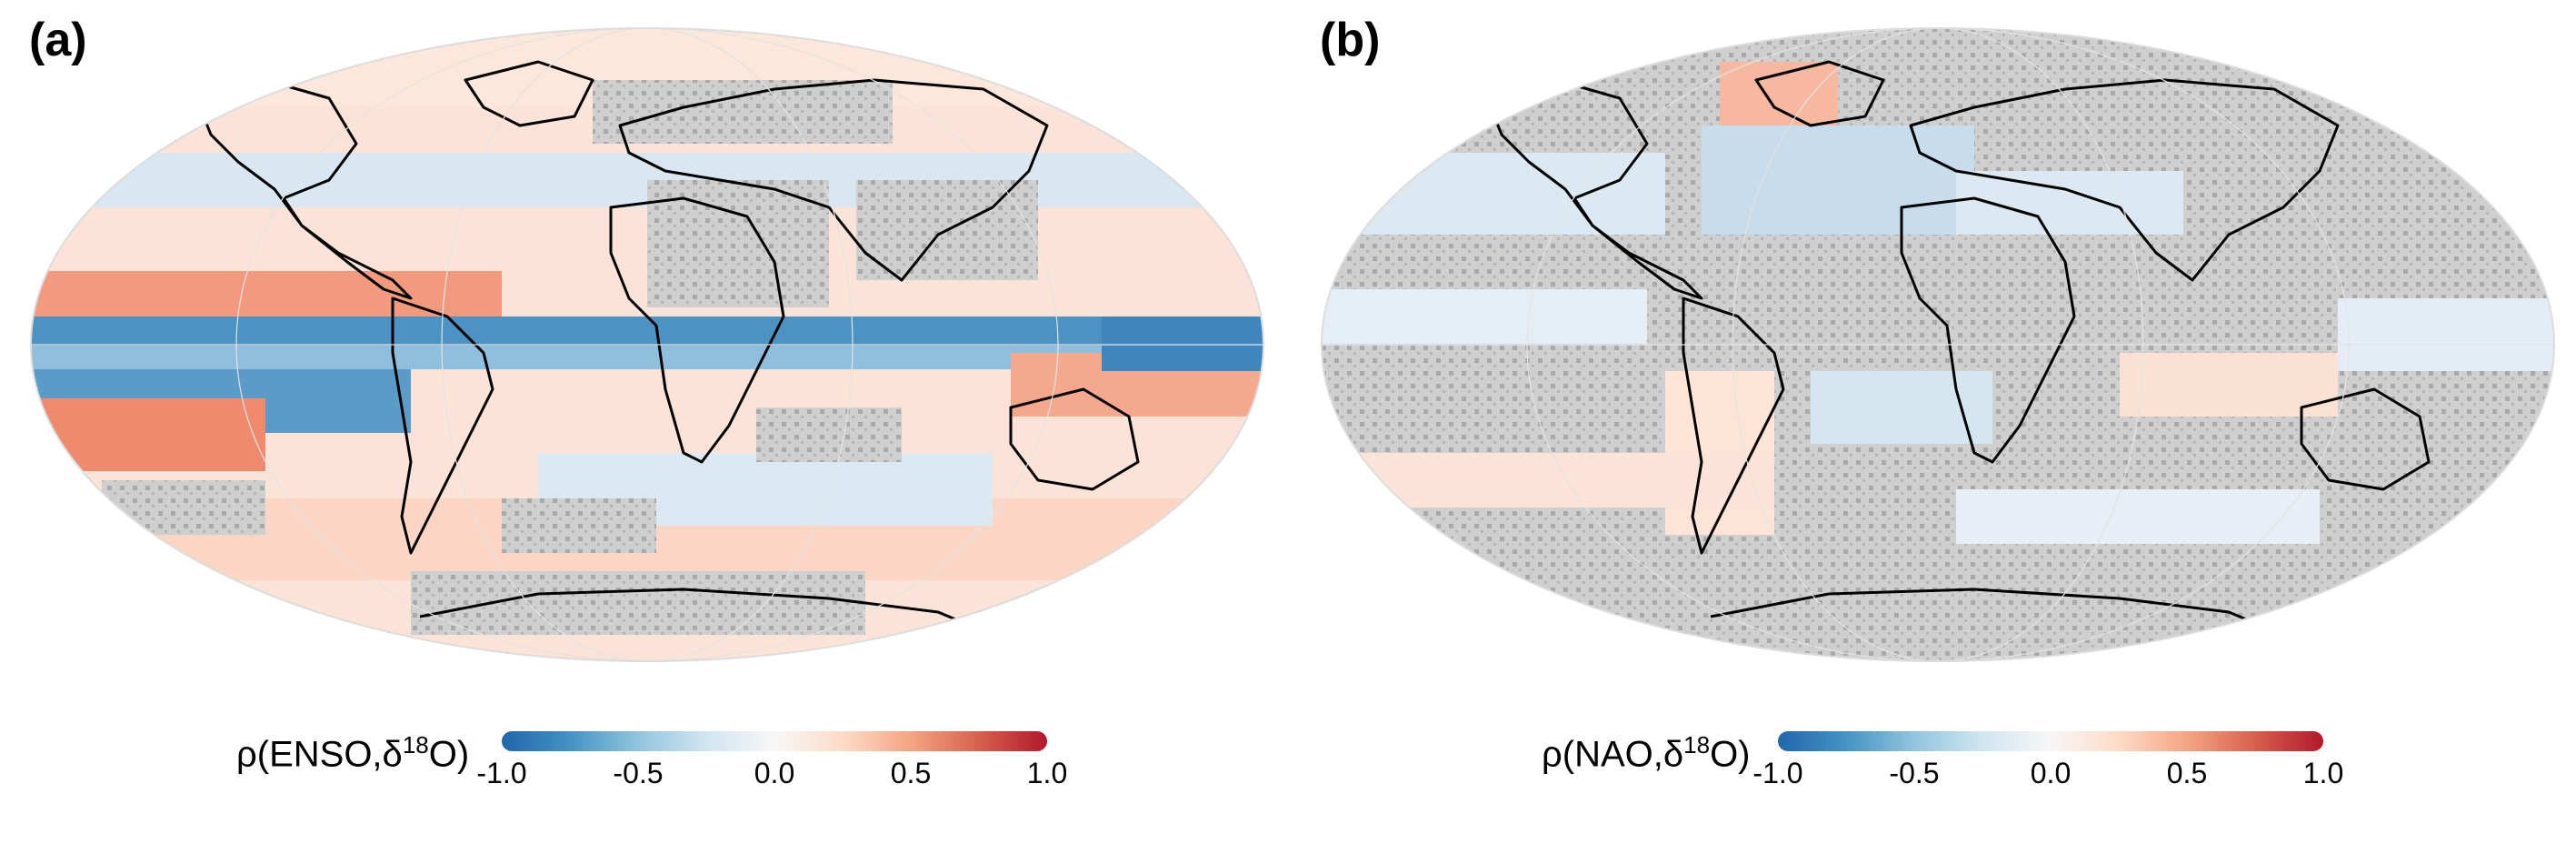 Image resolution: width=2576 pixels, height=854 pixels. I want to click on stipple-antarctic-margin, so click(638, 603).